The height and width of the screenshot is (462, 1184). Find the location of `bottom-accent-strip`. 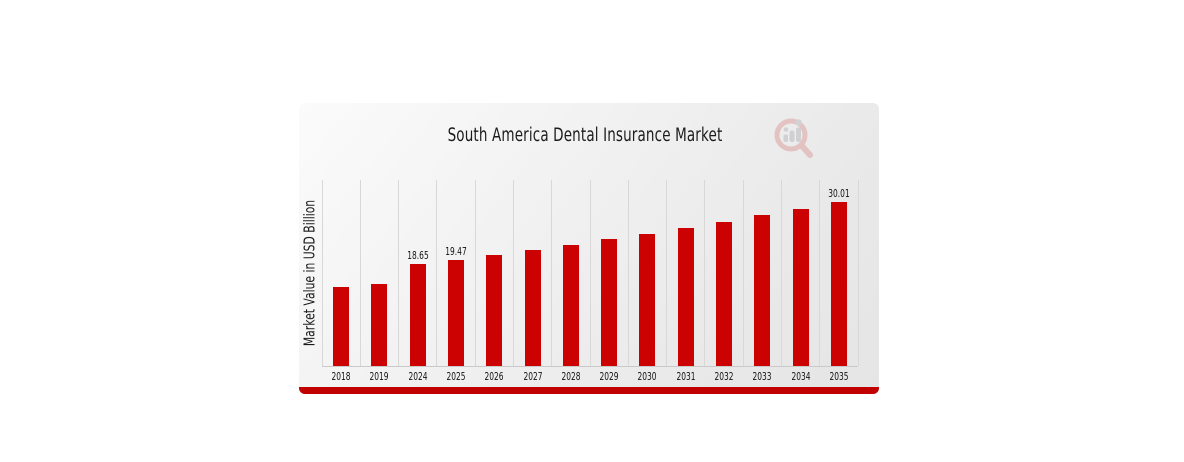

bottom-accent-strip is located at coordinates (589, 390).